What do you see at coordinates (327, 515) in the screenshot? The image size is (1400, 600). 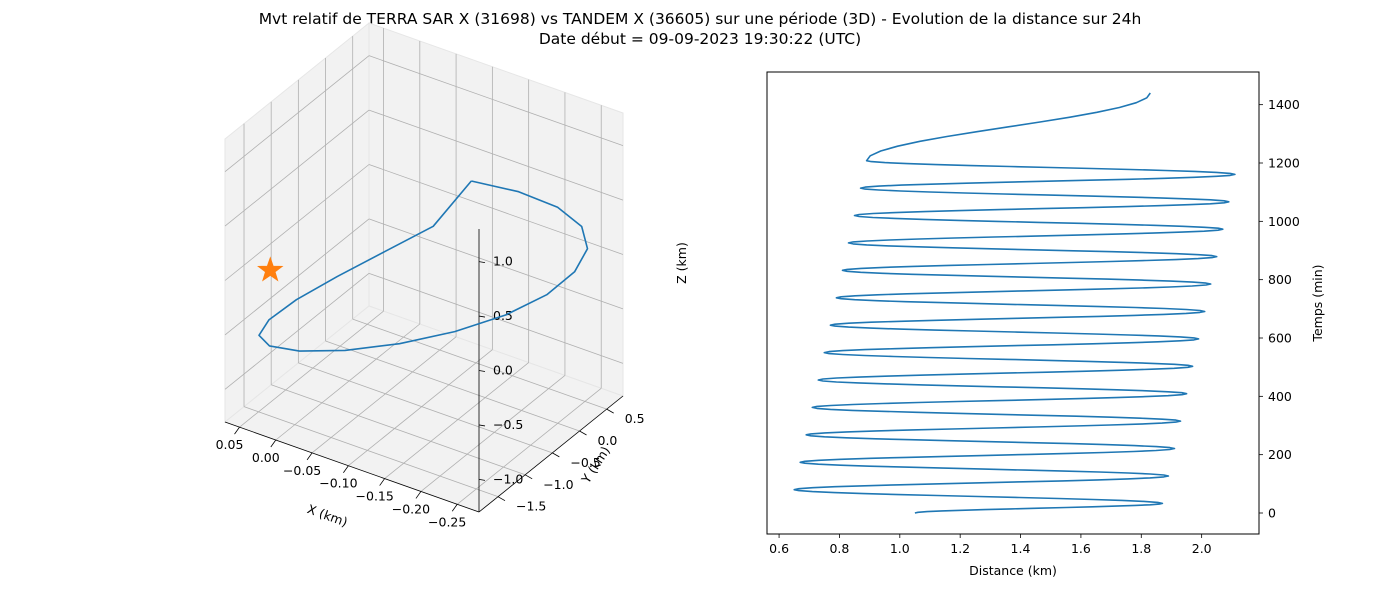 I see `3d-xlabel: X (km)` at bounding box center [327, 515].